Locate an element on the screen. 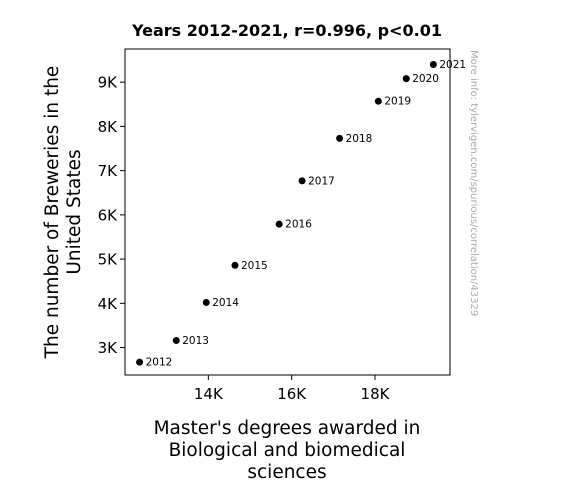 This screenshot has height=500, width=575. x-tick-label: 18K is located at coordinates (376, 394).